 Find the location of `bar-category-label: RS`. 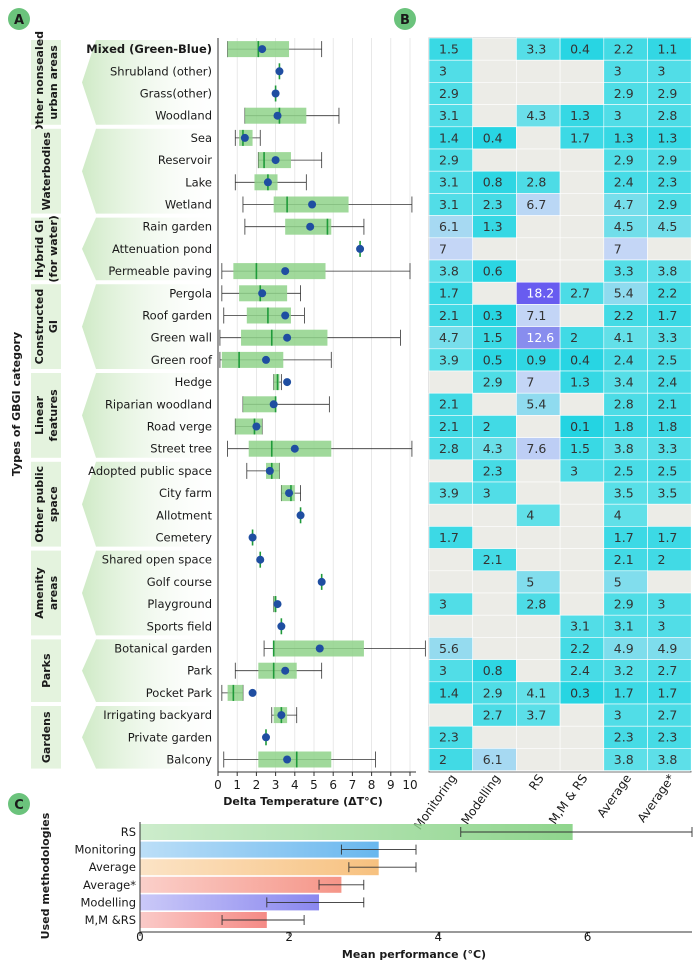

bar-category-label: RS is located at coordinates (128, 832).